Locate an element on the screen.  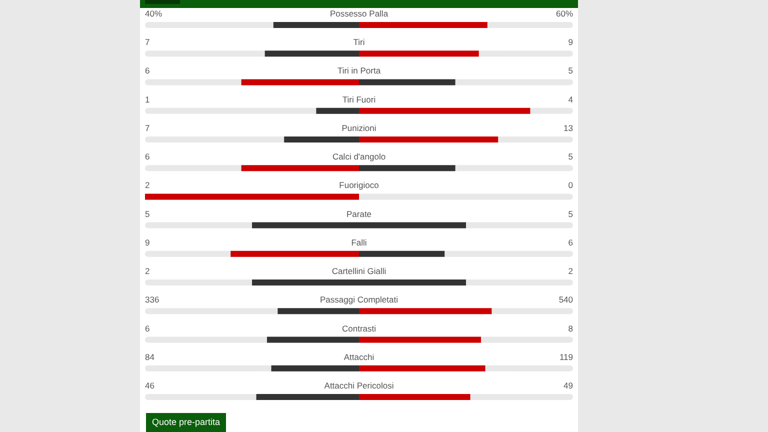
annotation: 84 is located at coordinates (150, 357).